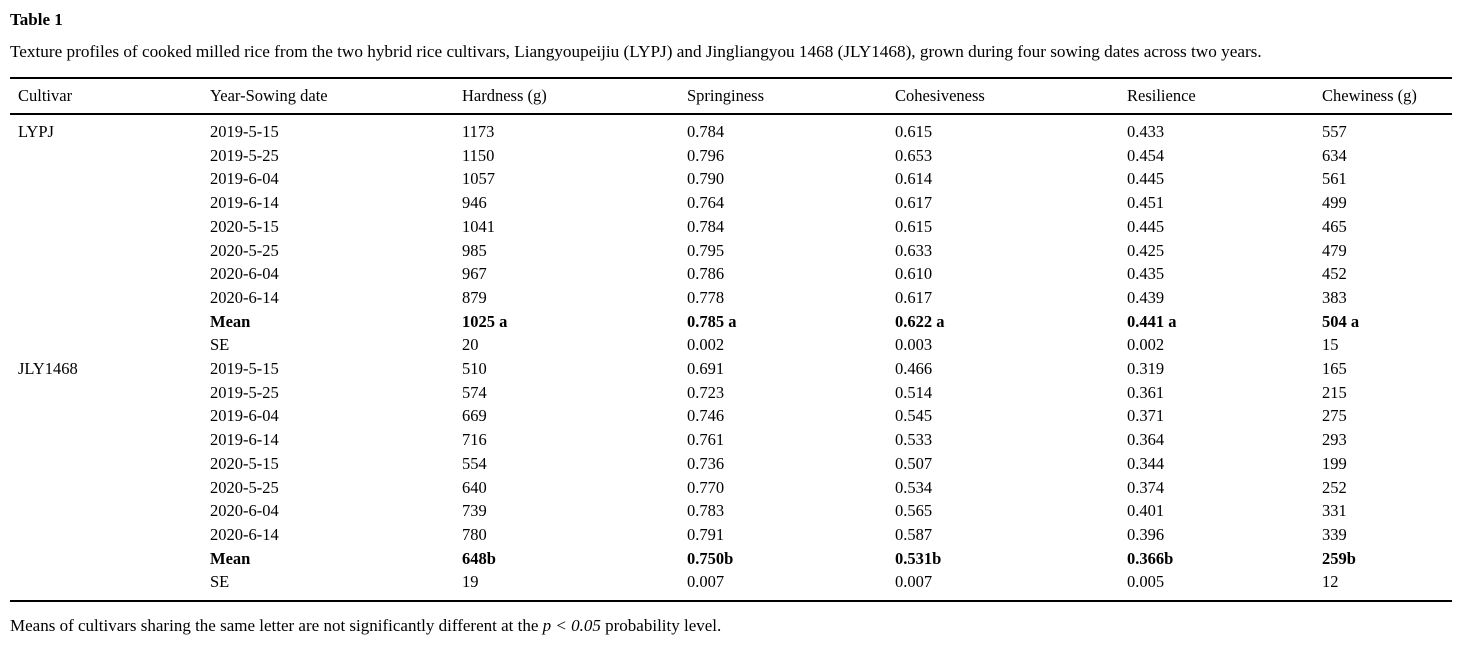 Image resolution: width=1462 pixels, height=659 pixels. What do you see at coordinates (731, 464) in the screenshot?
I see `table-row: 2020-5-15 554 0.736 0.507 0.344 199` at bounding box center [731, 464].